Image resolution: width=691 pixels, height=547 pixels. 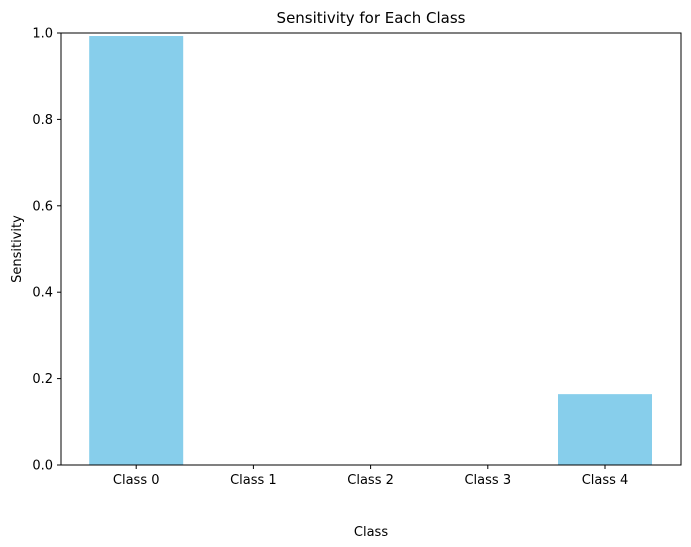 I want to click on y-axis-label: Sensitivity, so click(x=17, y=249).